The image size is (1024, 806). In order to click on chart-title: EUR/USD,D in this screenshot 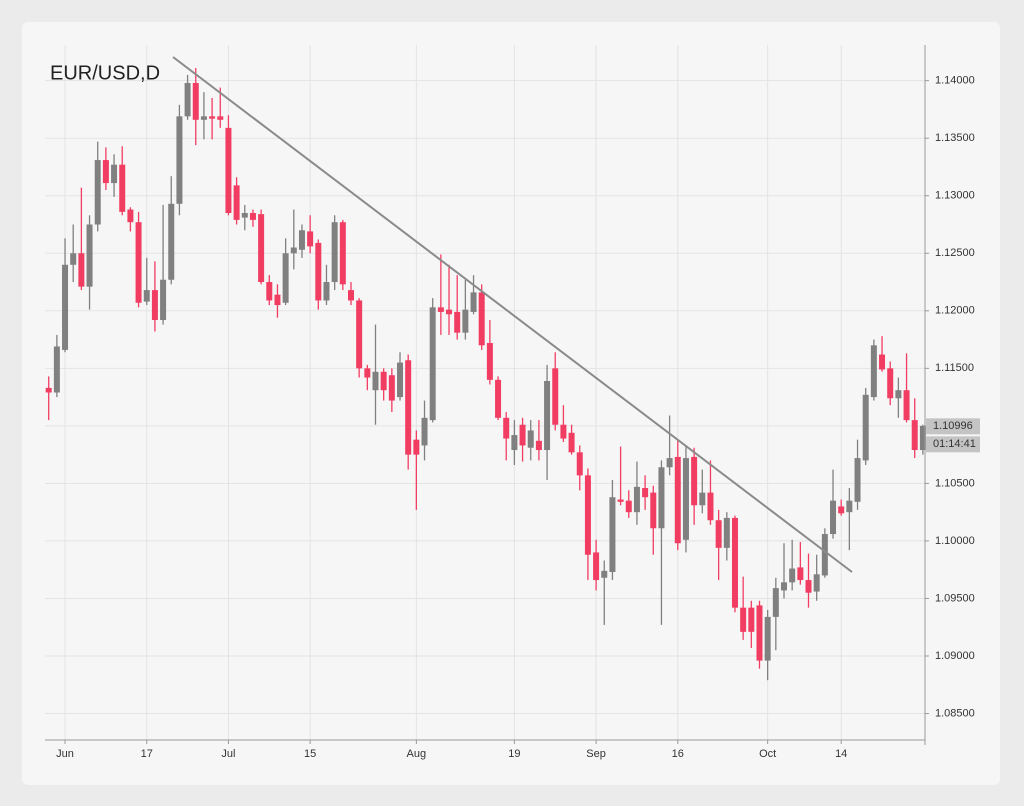, I will do `click(105, 73)`.